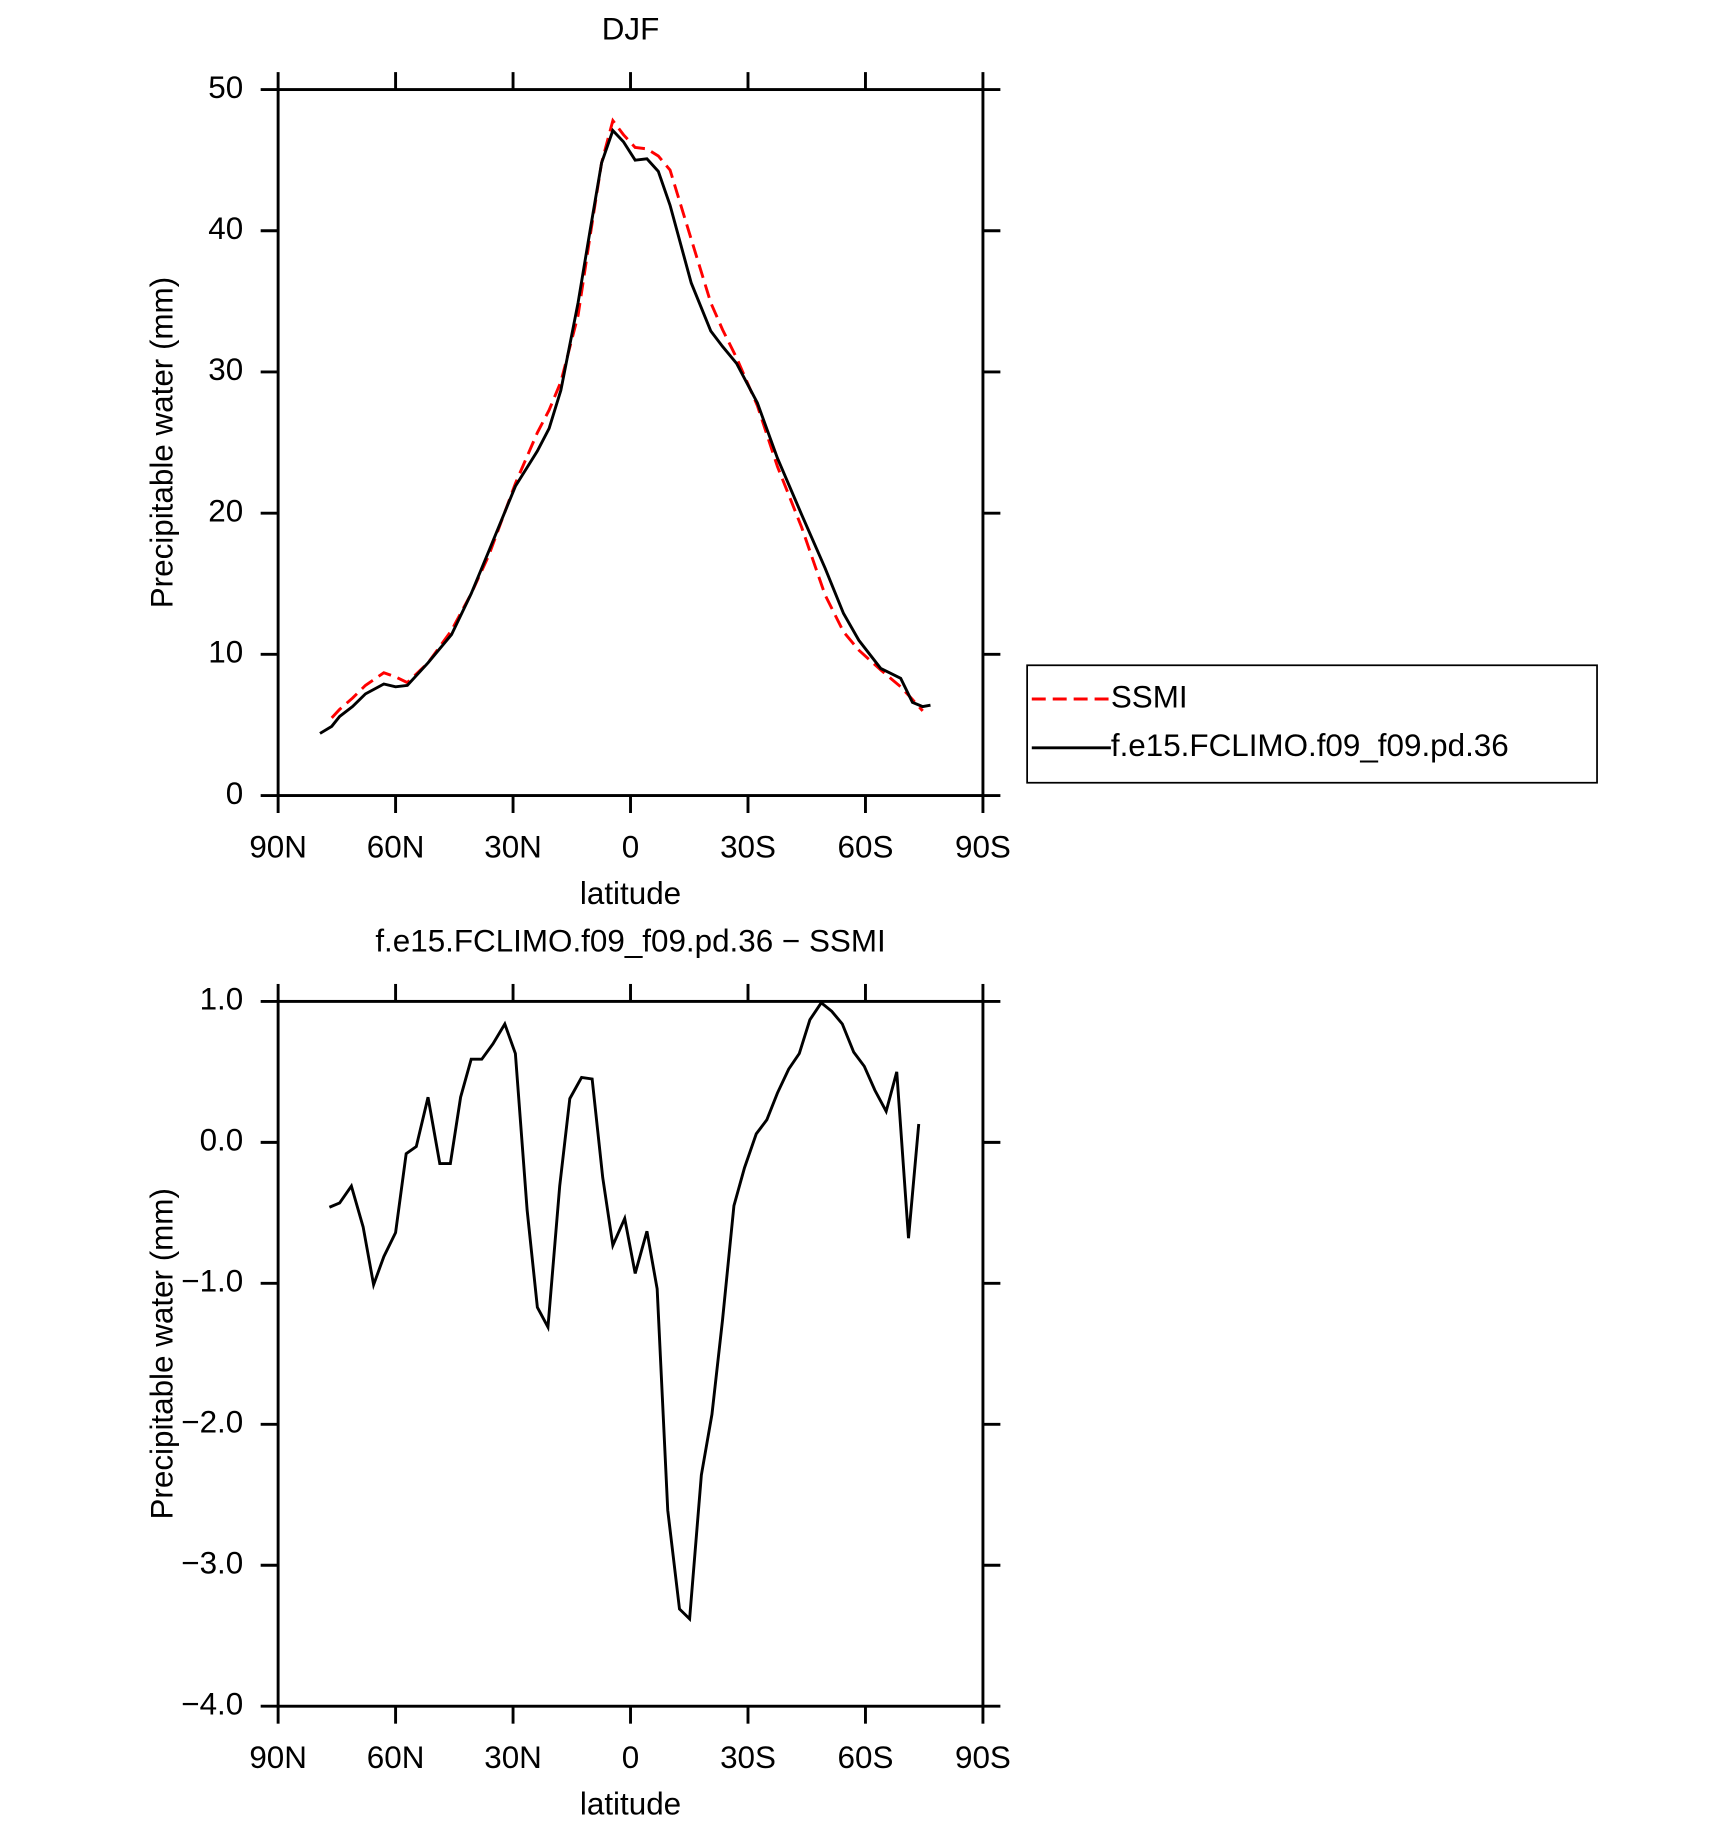 This screenshot has width=1710, height=1833. What do you see at coordinates (212, 1422) in the screenshot?
I see `y-tick-label: −2.0` at bounding box center [212, 1422].